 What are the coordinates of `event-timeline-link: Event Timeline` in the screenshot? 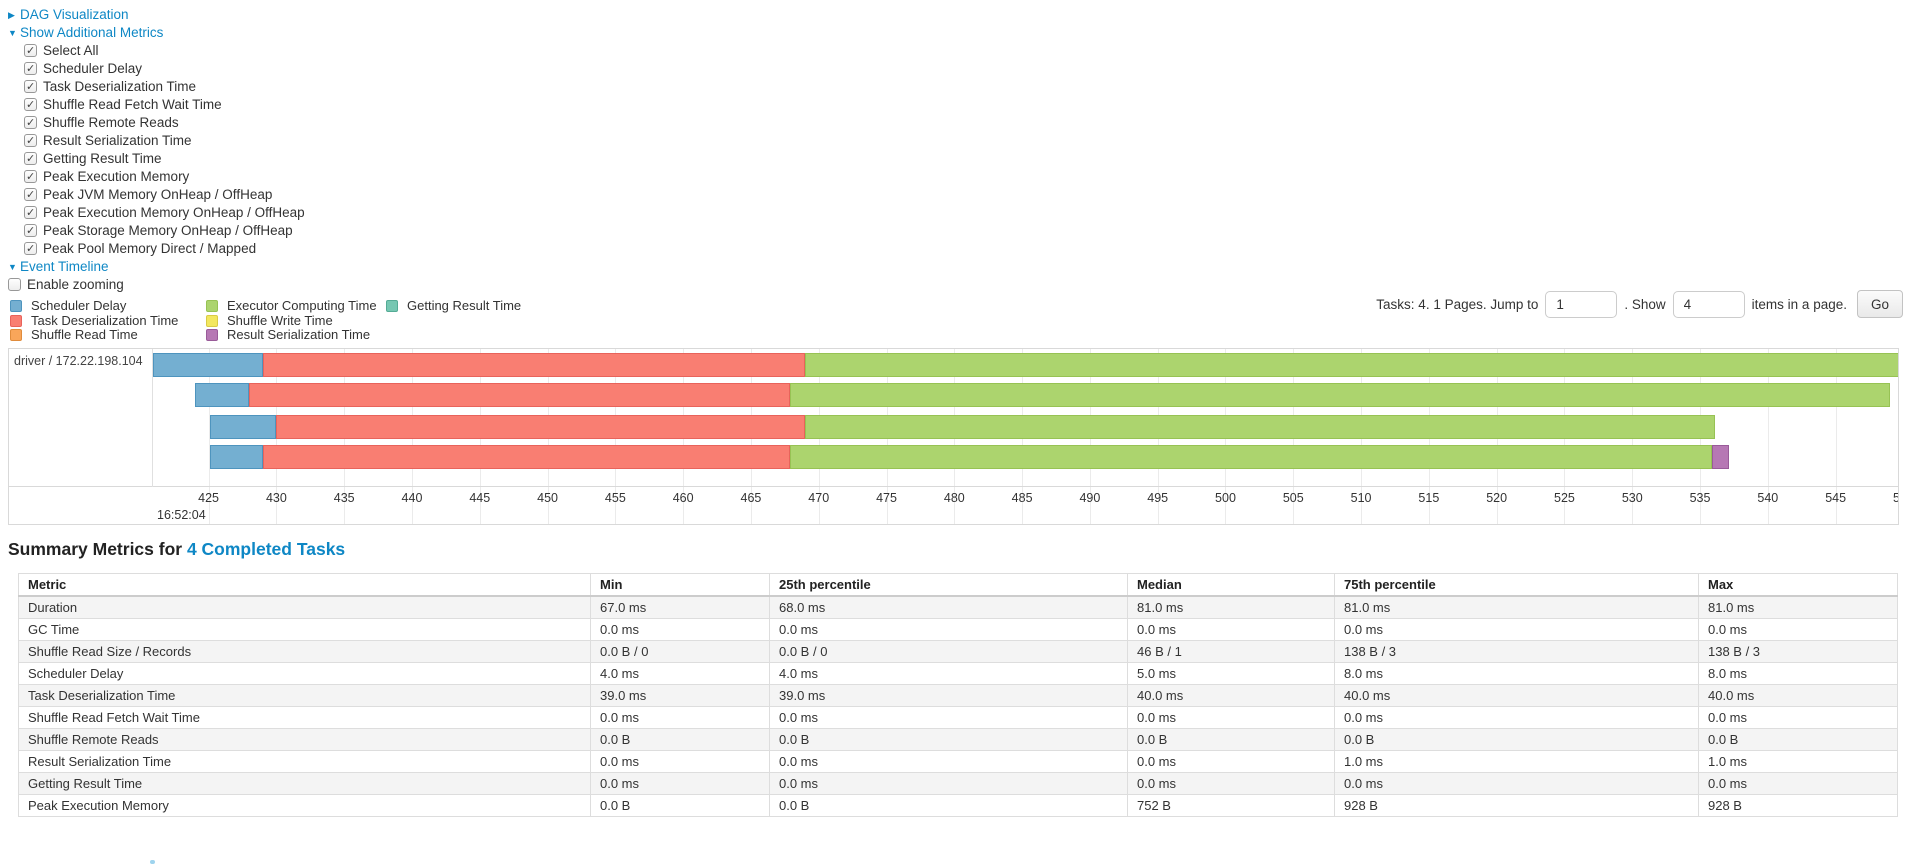 It's located at (64, 266).